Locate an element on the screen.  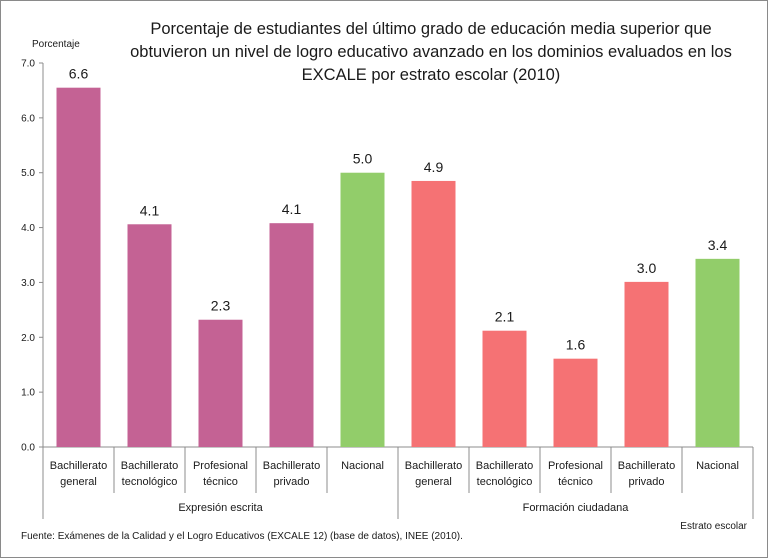
data-label: 5.0 is located at coordinates (363, 159).